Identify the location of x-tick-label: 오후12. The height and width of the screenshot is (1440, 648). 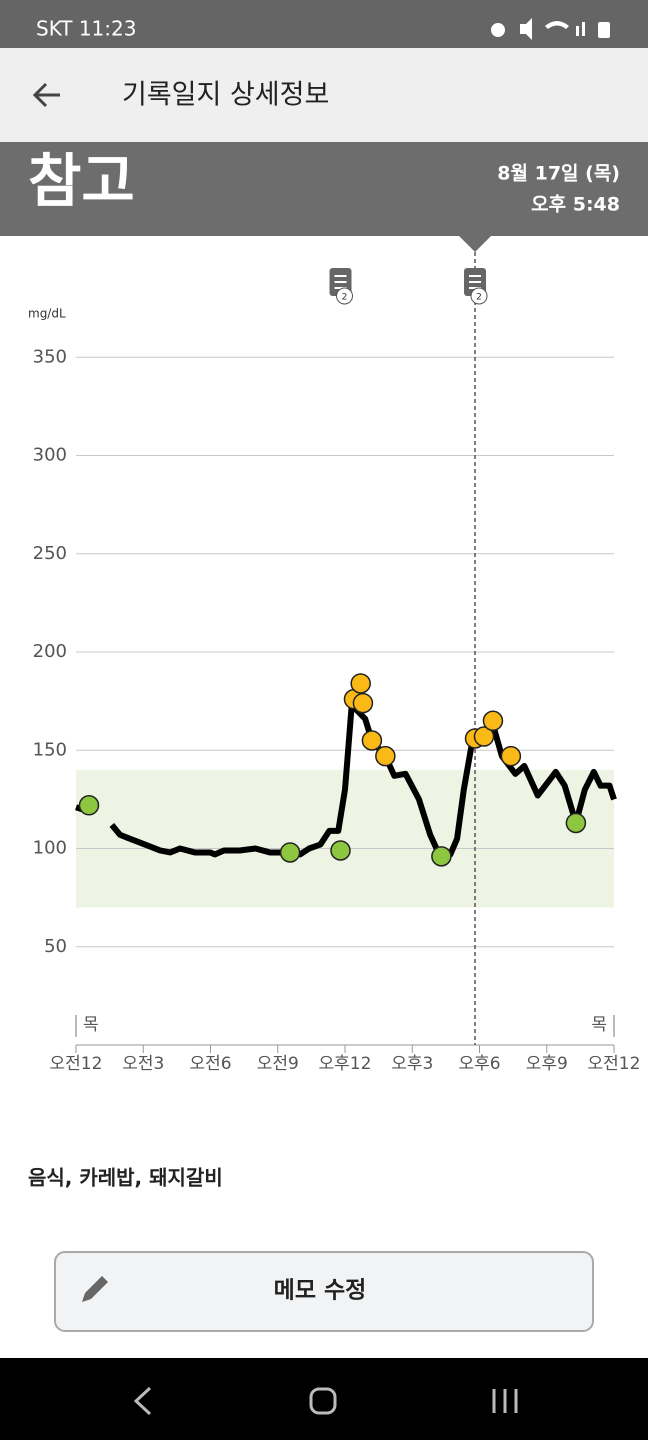
(345, 1064).